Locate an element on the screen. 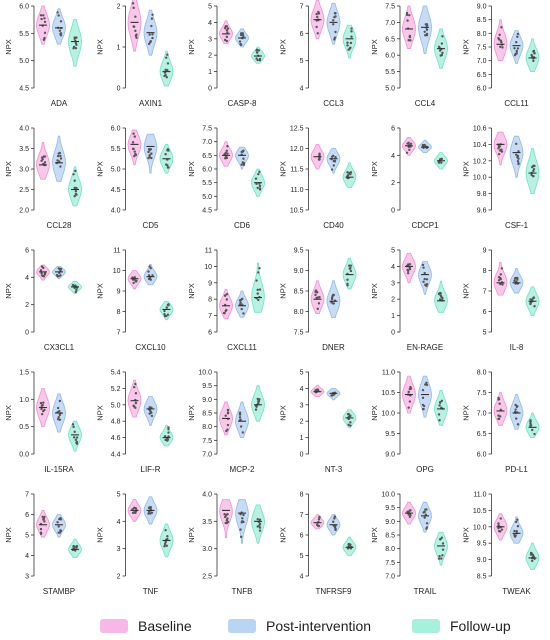  data-point-baseline-trail is located at coordinates (407, 511).